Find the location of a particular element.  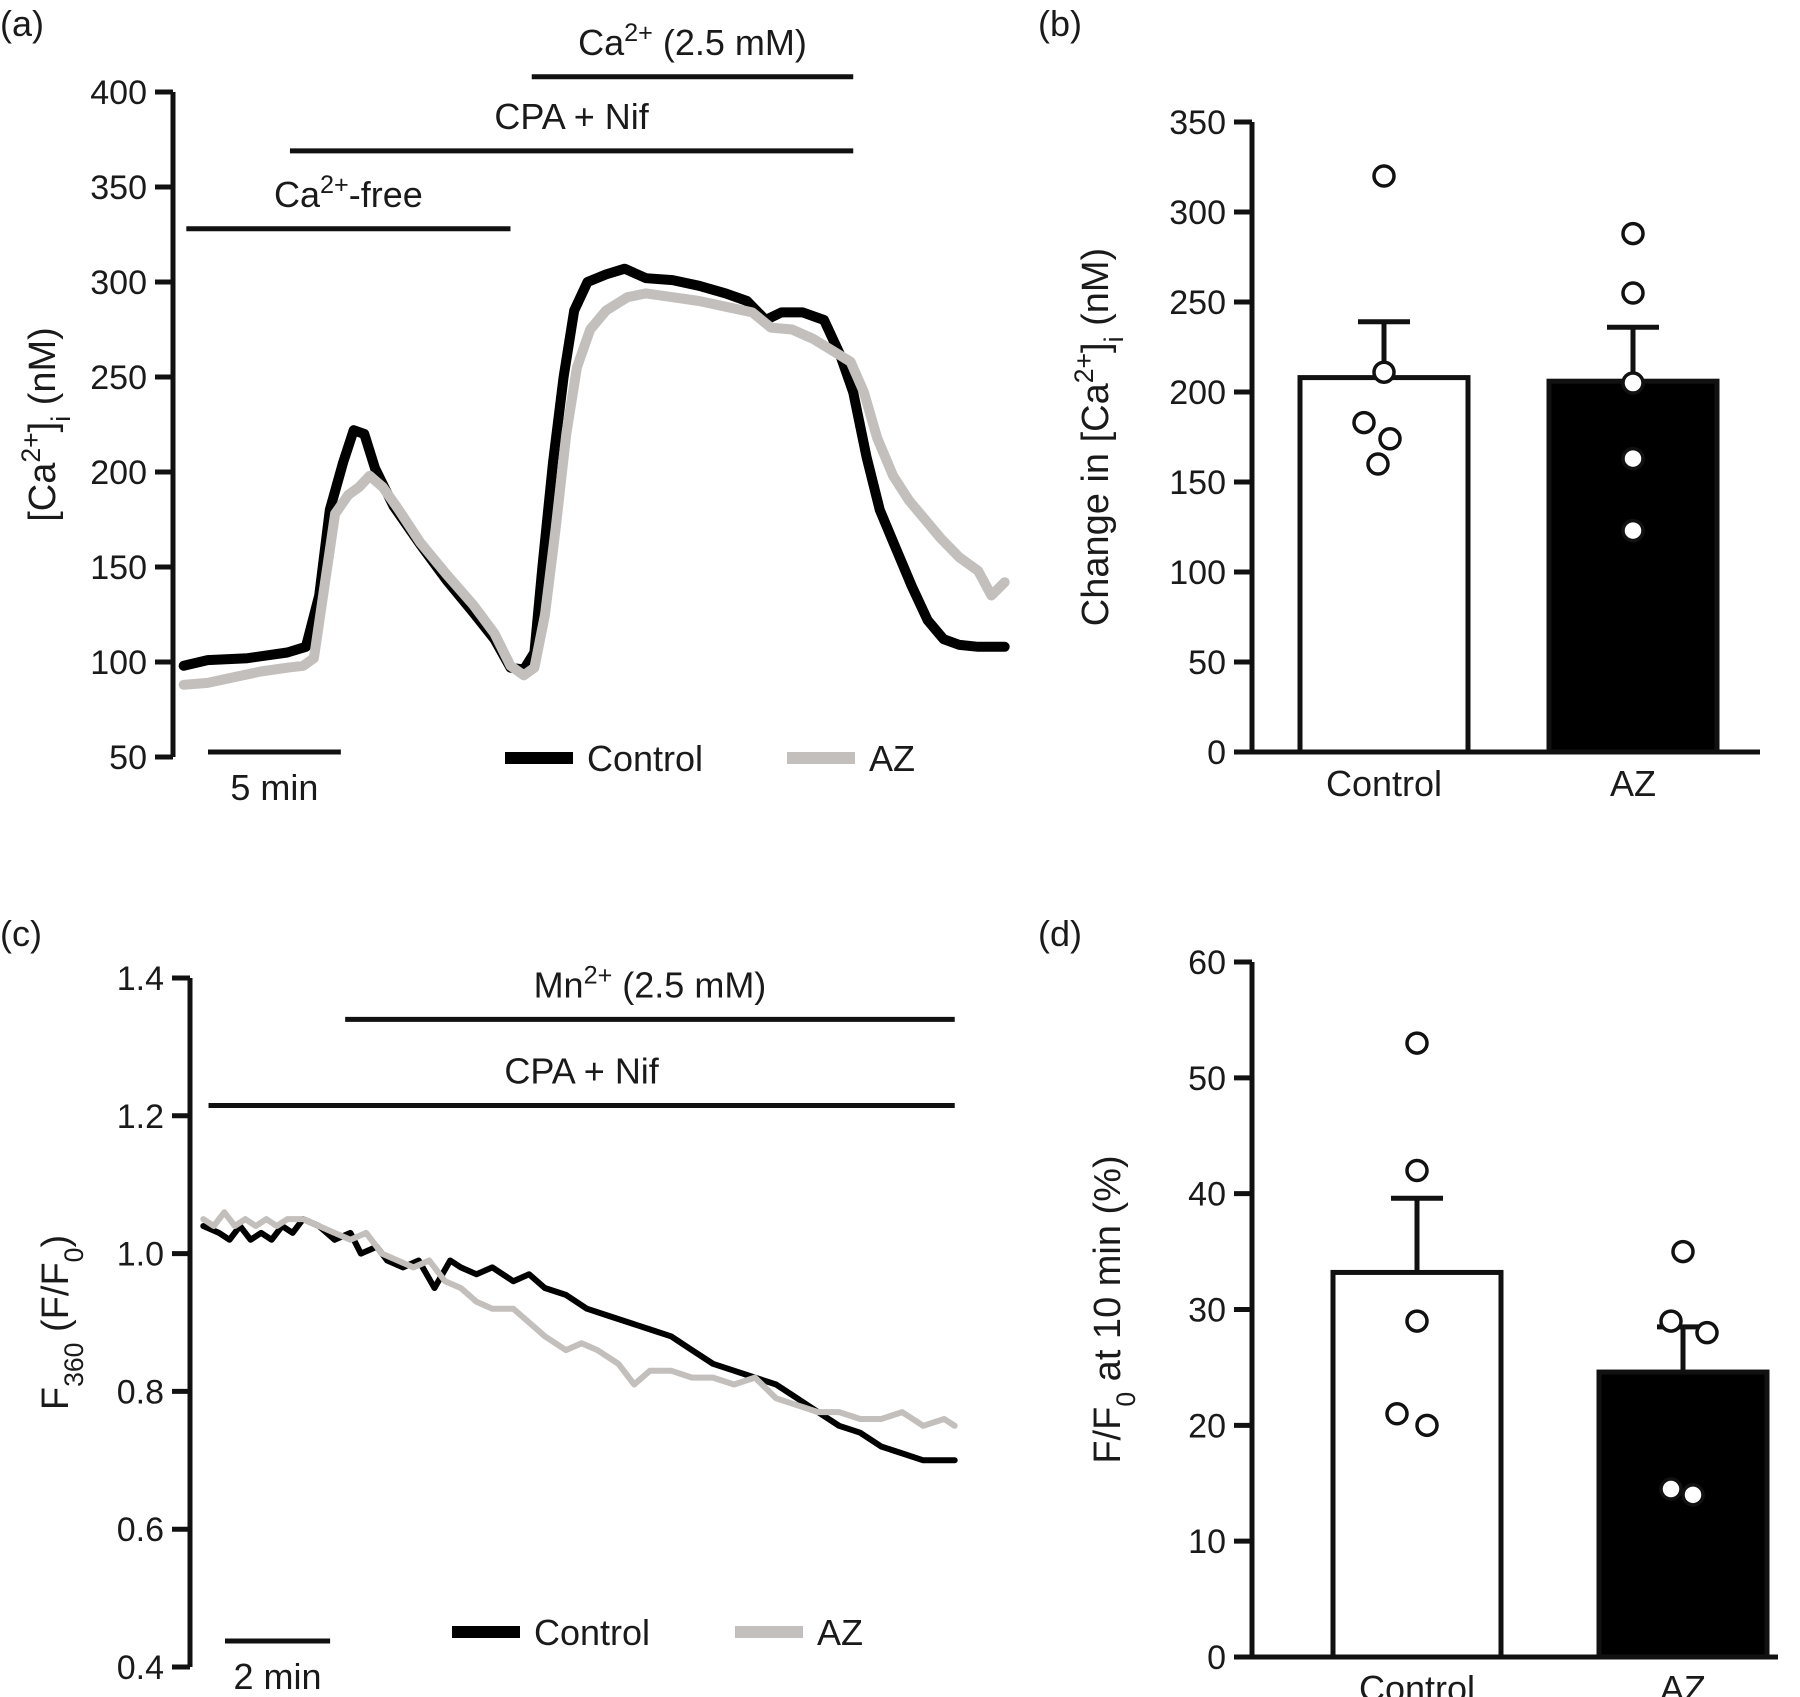

panel-label: (c) is located at coordinates (21, 933).